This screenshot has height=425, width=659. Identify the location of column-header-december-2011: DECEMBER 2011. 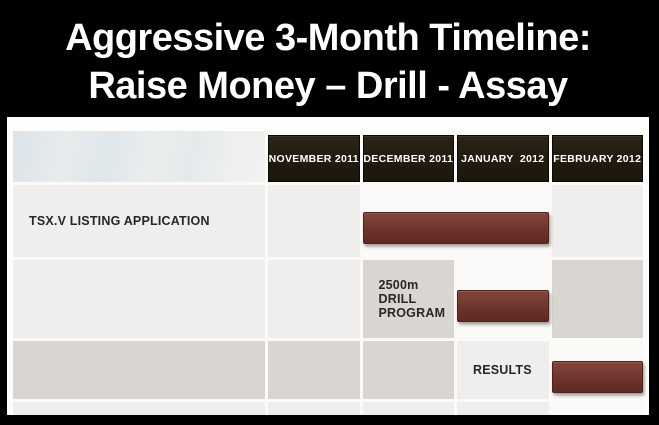
(408, 158).